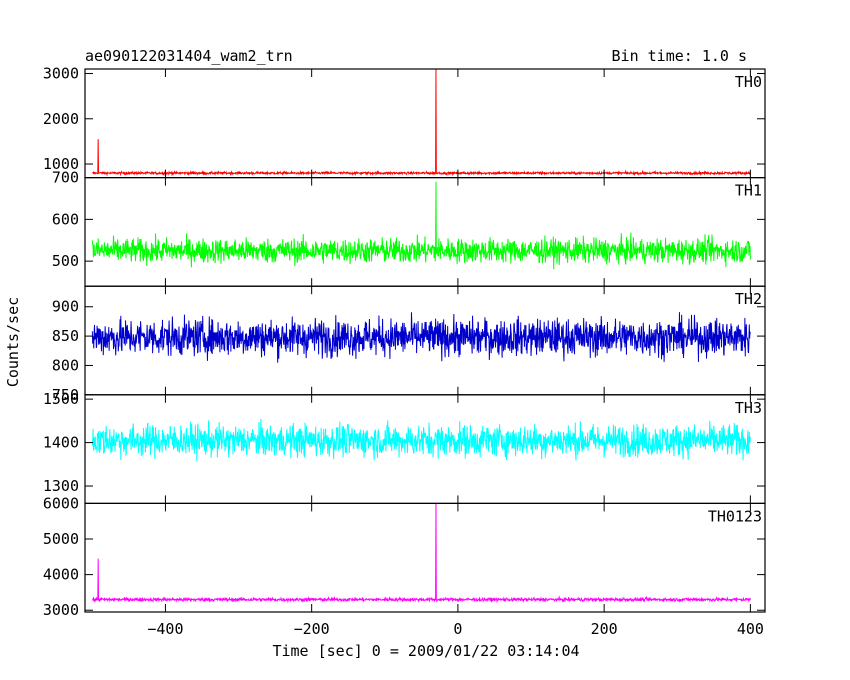 This screenshot has width=850, height=680. Describe the element at coordinates (425, 651) in the screenshot. I see `x-axis-label: Time [sec] 0 = 2009/01/22 03:14:04` at that location.